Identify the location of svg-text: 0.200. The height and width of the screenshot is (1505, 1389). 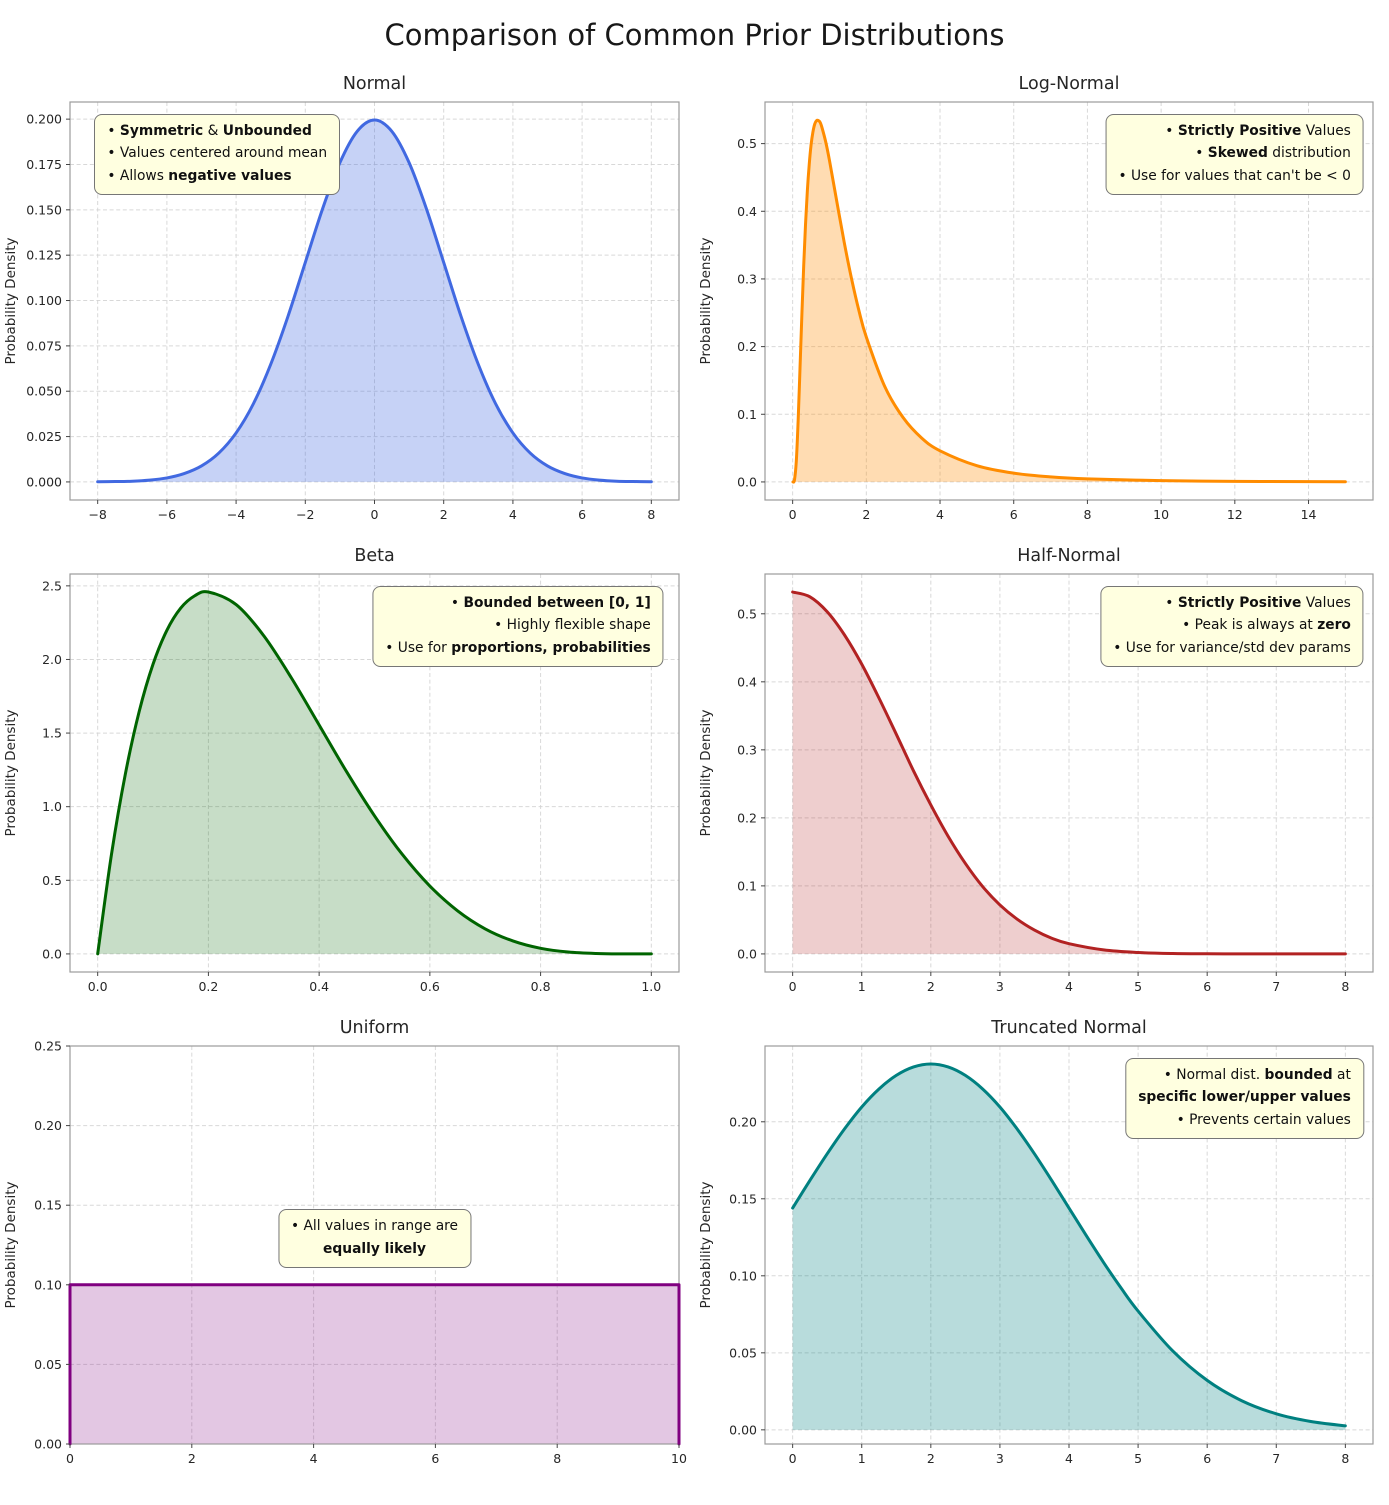
(44, 119).